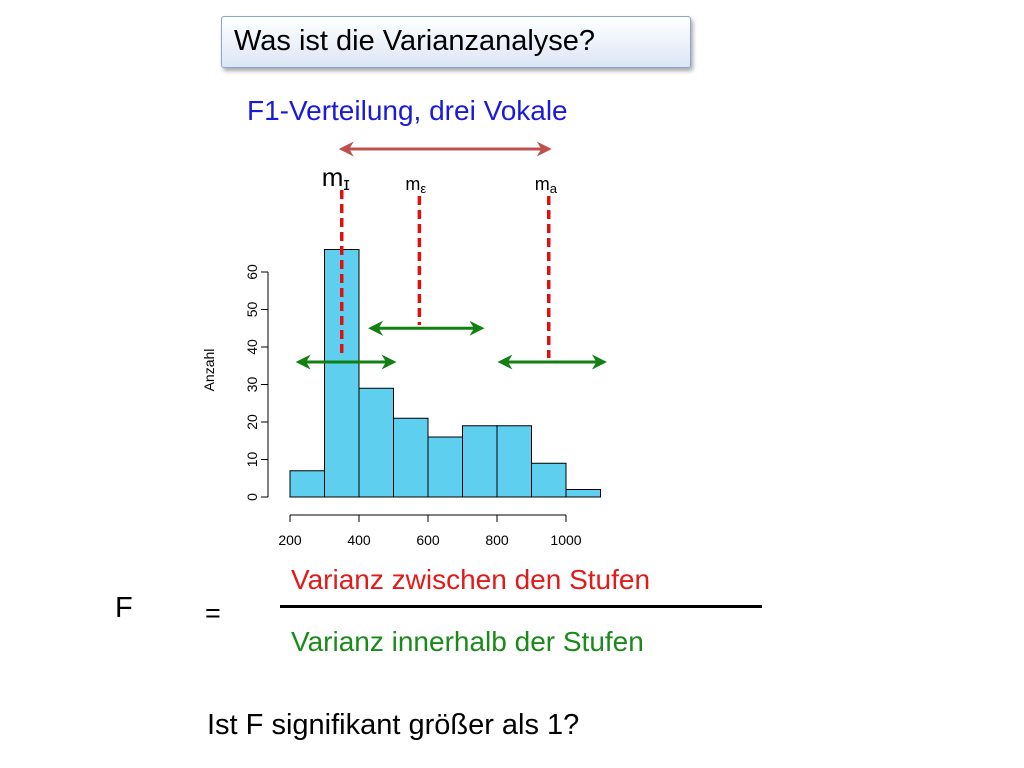 The width and height of the screenshot is (1024, 768). What do you see at coordinates (393, 725) in the screenshot?
I see `significance-question: Ist F signifikant größer als 1?` at bounding box center [393, 725].